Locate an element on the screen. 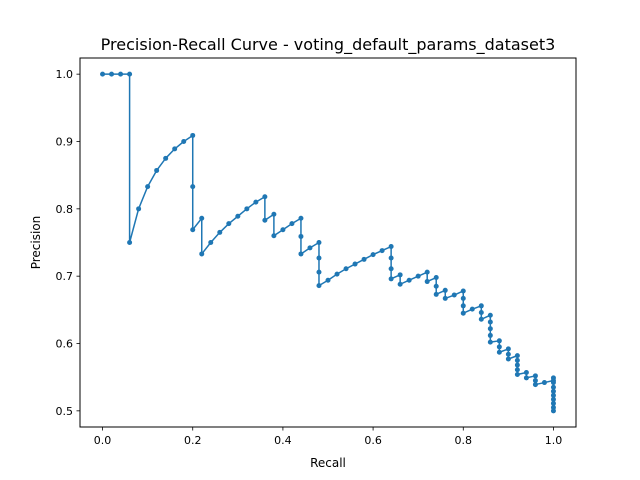 The height and width of the screenshot is (480, 640). x-tick-label: 0.4 is located at coordinates (283, 440).